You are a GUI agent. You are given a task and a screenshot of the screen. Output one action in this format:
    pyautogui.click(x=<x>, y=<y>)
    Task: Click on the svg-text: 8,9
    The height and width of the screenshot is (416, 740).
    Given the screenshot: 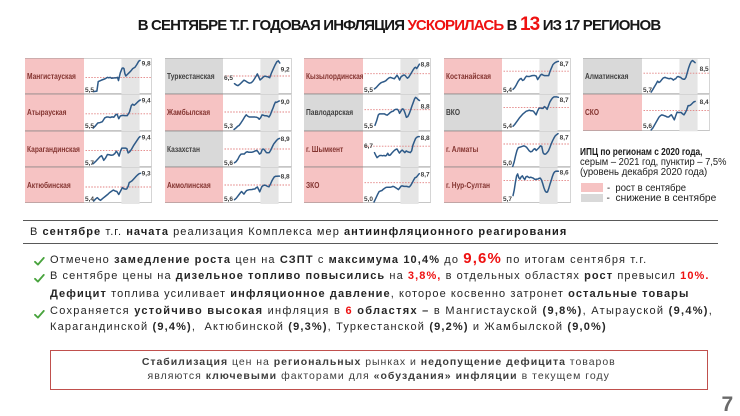 What is the action you would take?
    pyautogui.click(x=285, y=138)
    